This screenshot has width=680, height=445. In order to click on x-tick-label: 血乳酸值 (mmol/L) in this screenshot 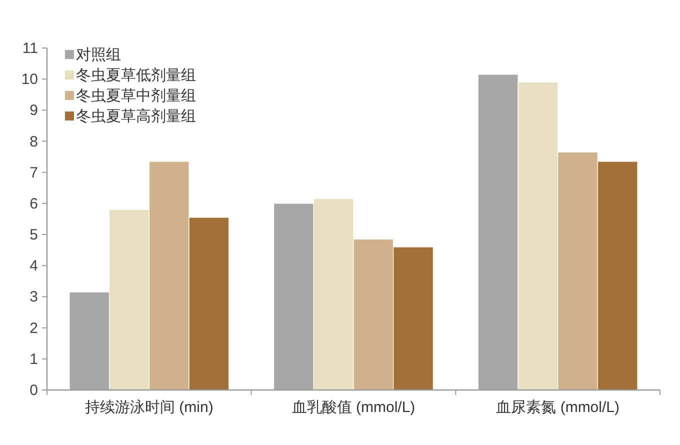, I will do `click(354, 407)`.